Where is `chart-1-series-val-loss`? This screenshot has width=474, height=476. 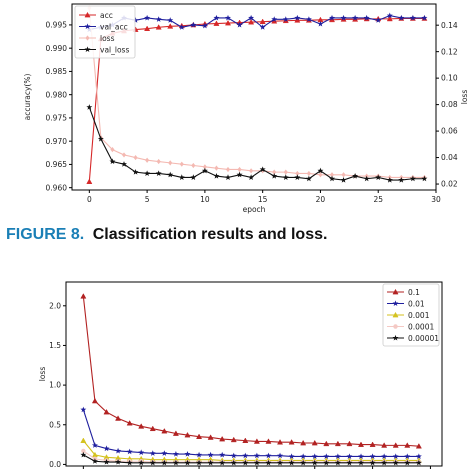 chart-1-series-val-loss is located at coordinates (257, 143).